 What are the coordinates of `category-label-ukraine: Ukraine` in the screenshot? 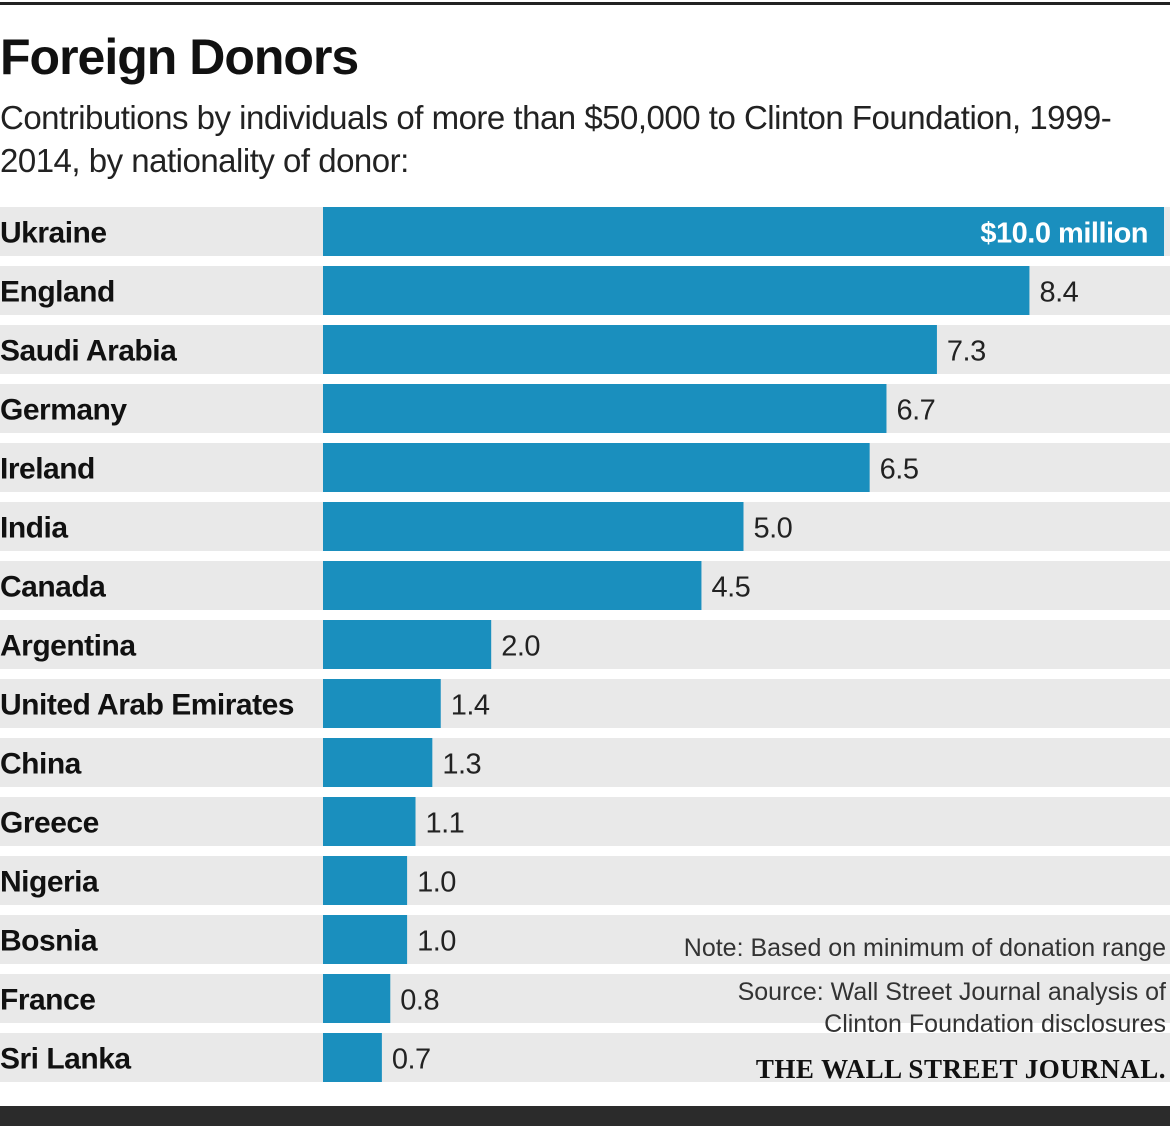 It's located at (53, 233).